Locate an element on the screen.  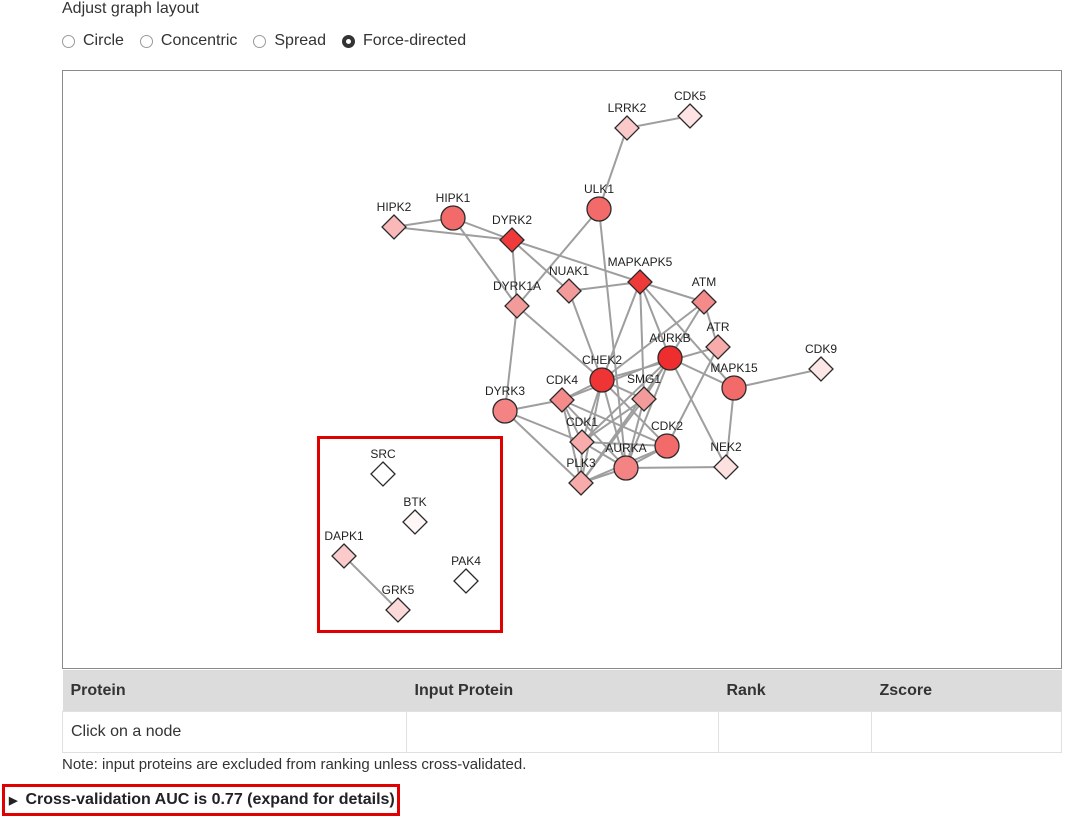
graph-edge-mapkapk5-smg1 is located at coordinates (642, 340).